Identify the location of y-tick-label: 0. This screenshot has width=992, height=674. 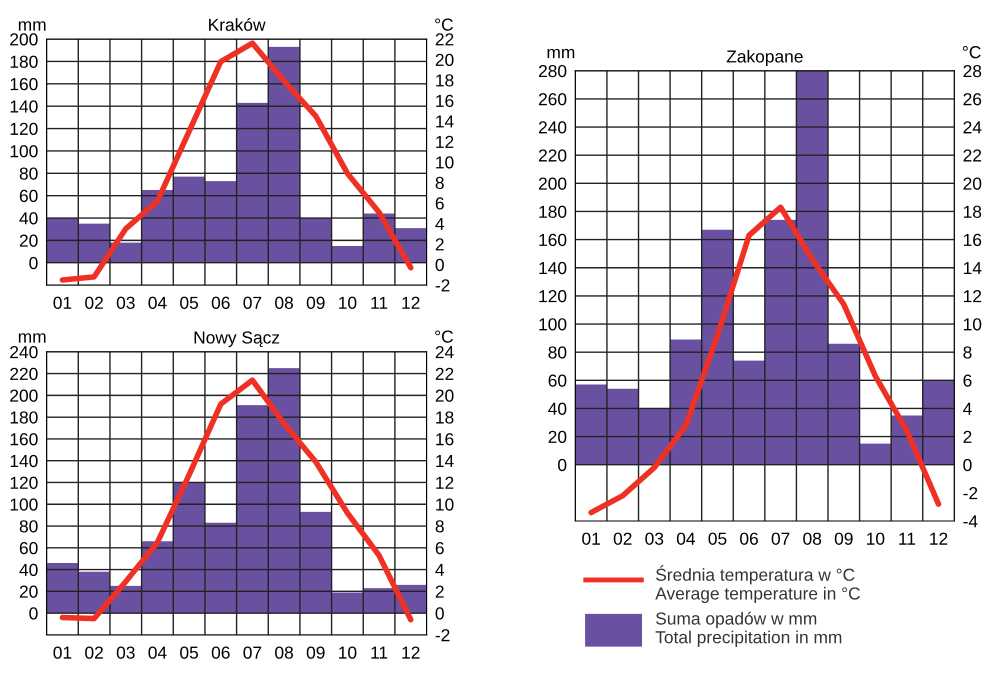
(33, 613).